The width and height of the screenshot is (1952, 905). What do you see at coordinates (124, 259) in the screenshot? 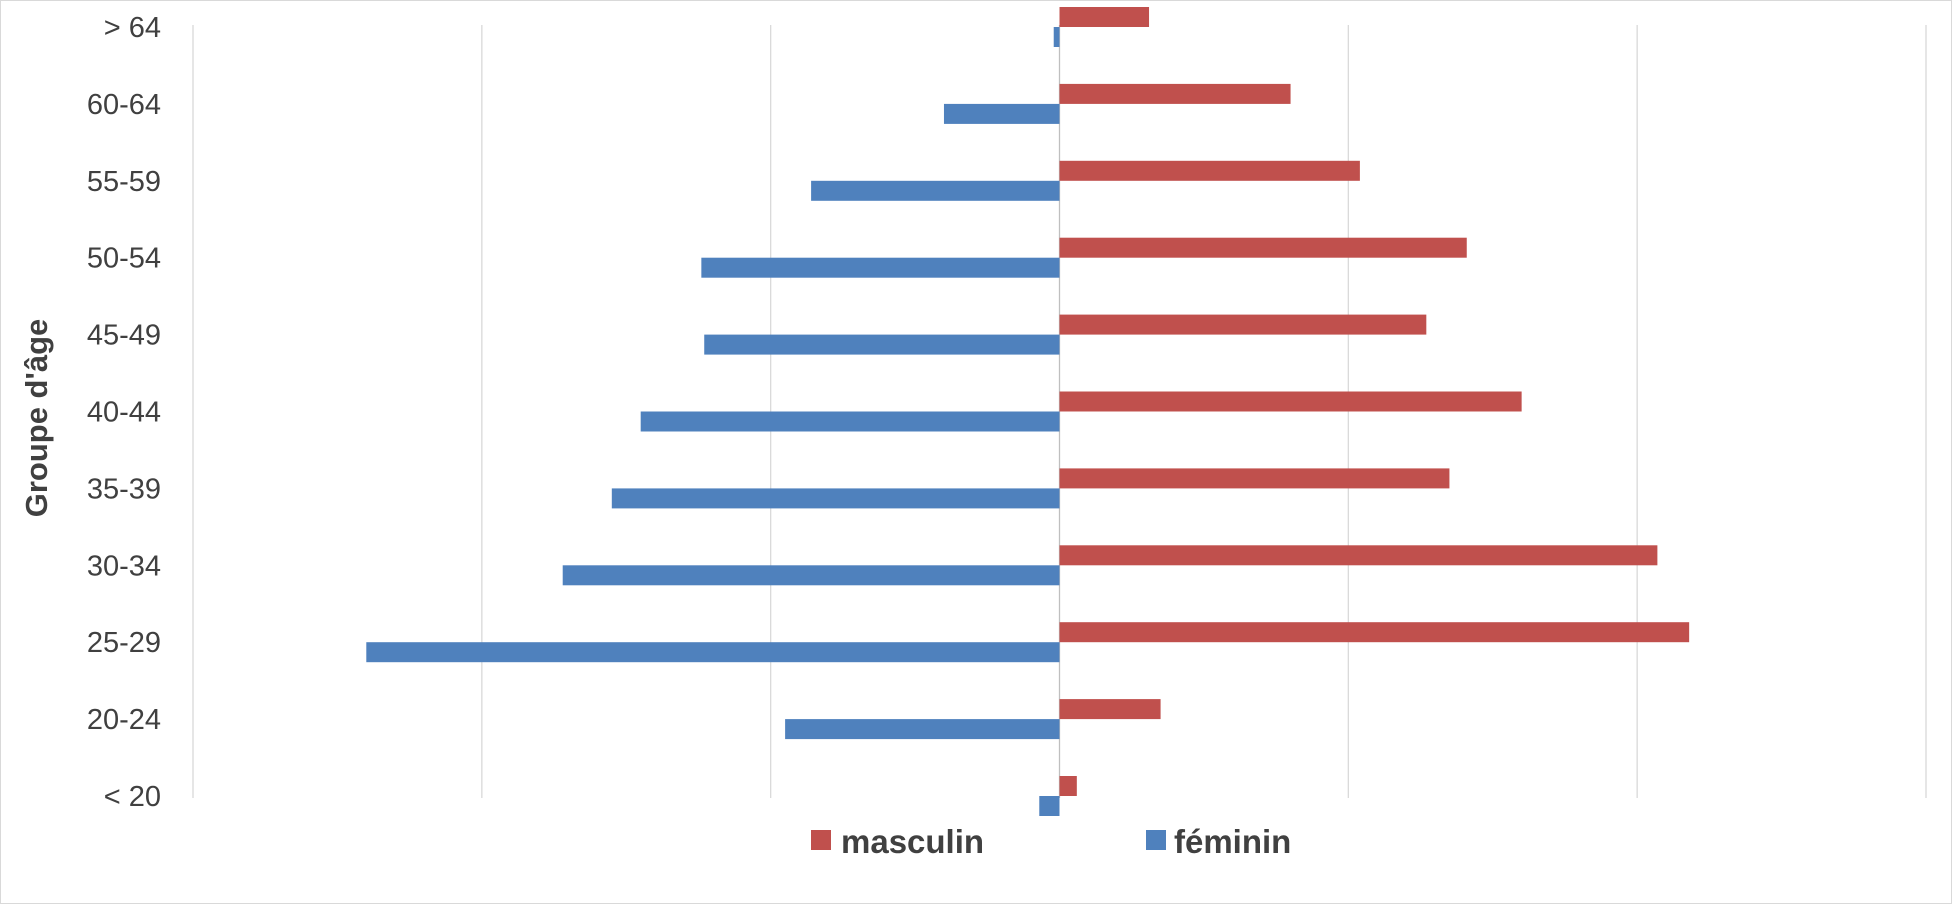
I see `y-tick-label: 50-54` at bounding box center [124, 259].